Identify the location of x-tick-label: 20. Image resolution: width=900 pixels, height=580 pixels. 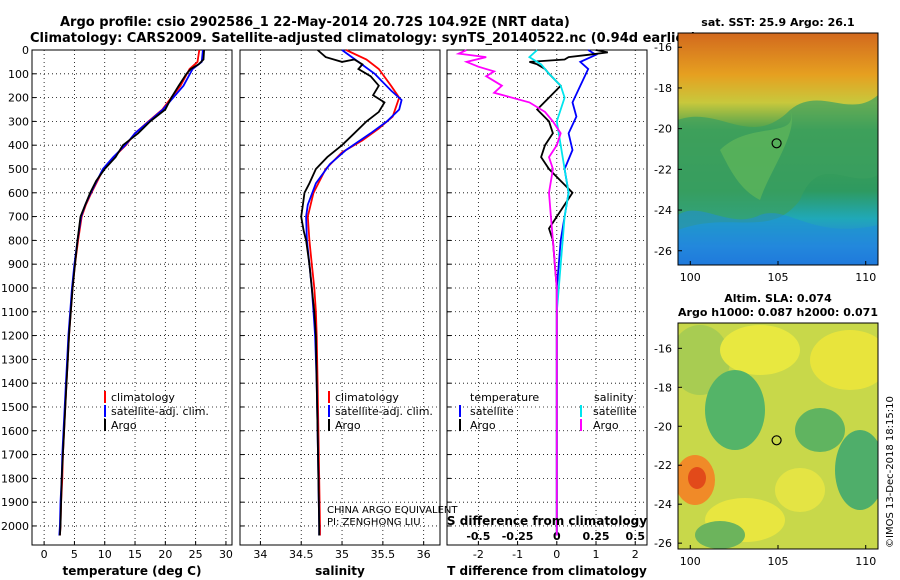
(165, 554).